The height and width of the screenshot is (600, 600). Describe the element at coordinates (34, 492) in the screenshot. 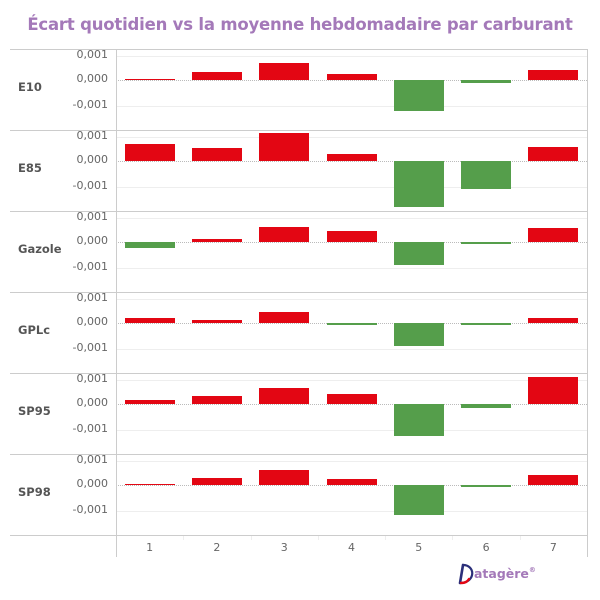

I see `panel-label-sp98: SP98` at that location.